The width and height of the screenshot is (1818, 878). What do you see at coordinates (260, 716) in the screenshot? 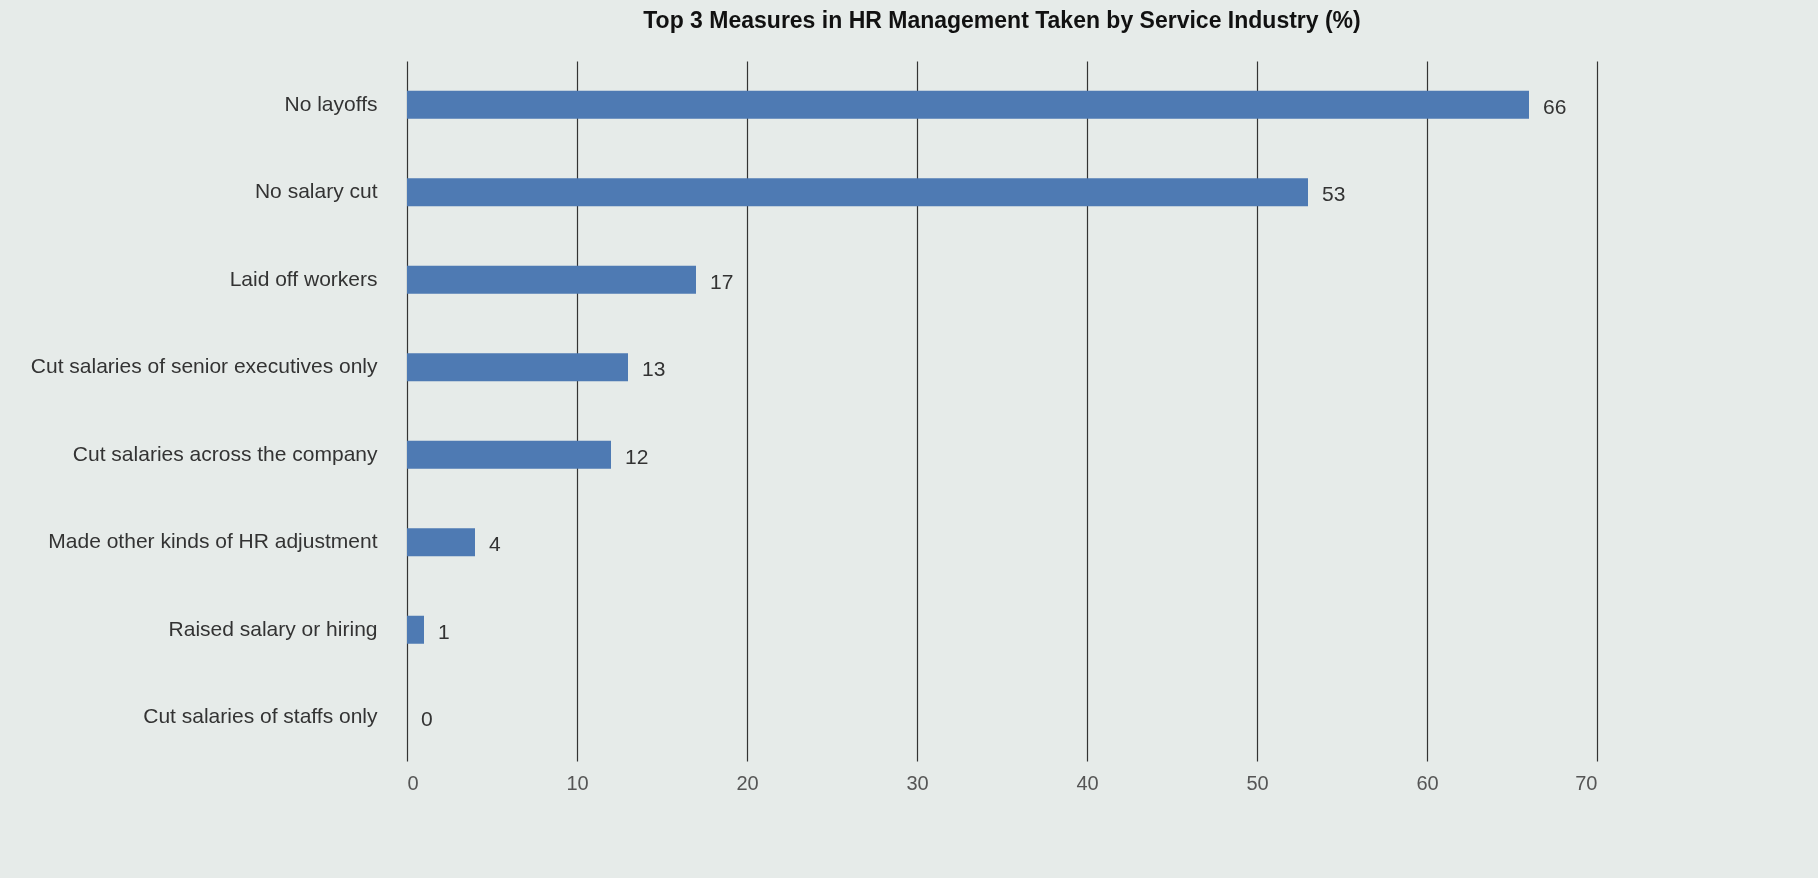
I see `y-tick-label: Cut salaries of staffs only` at bounding box center [260, 716].